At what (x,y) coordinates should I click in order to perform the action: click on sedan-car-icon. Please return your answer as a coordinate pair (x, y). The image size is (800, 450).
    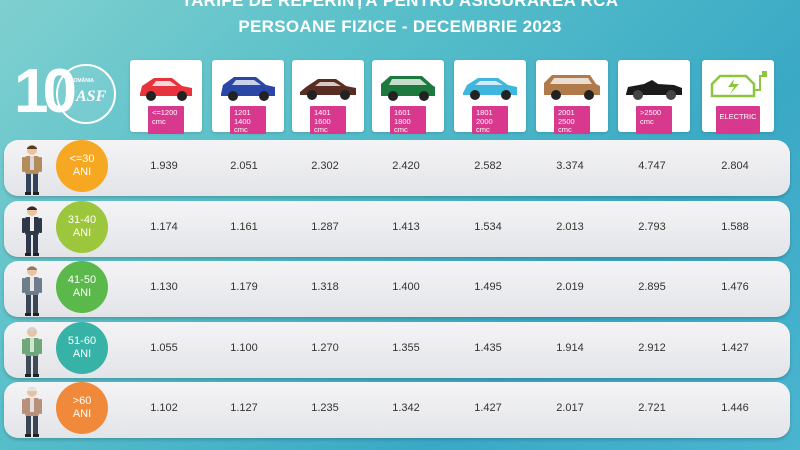
    Looking at the image, I should click on (328, 89).